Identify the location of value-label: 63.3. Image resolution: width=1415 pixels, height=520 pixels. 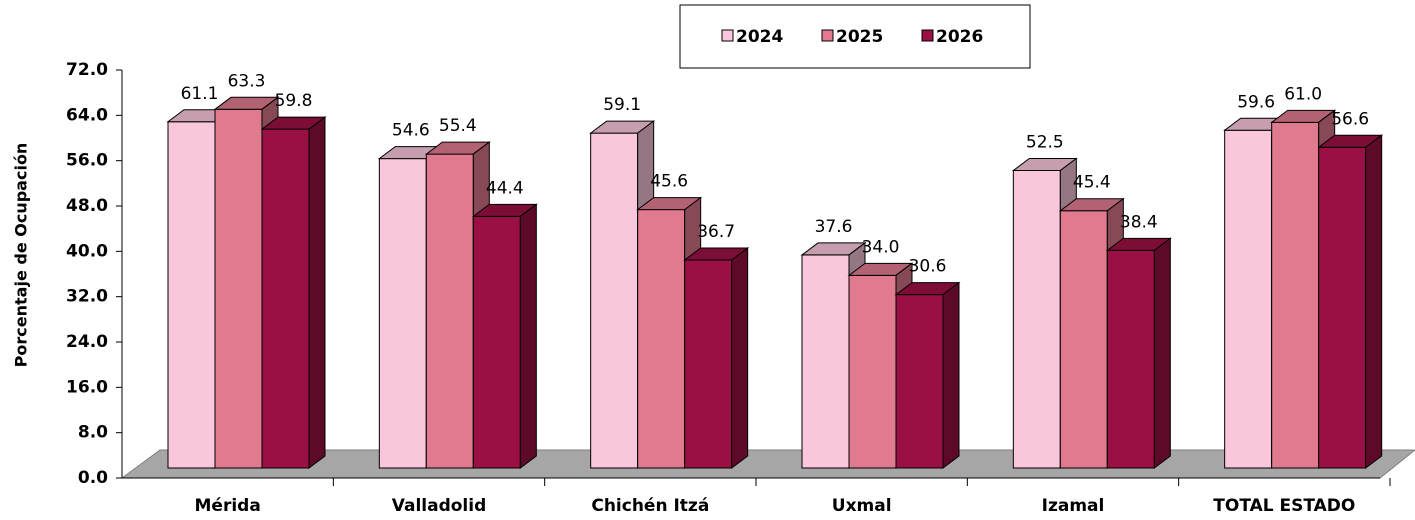
(247, 81).